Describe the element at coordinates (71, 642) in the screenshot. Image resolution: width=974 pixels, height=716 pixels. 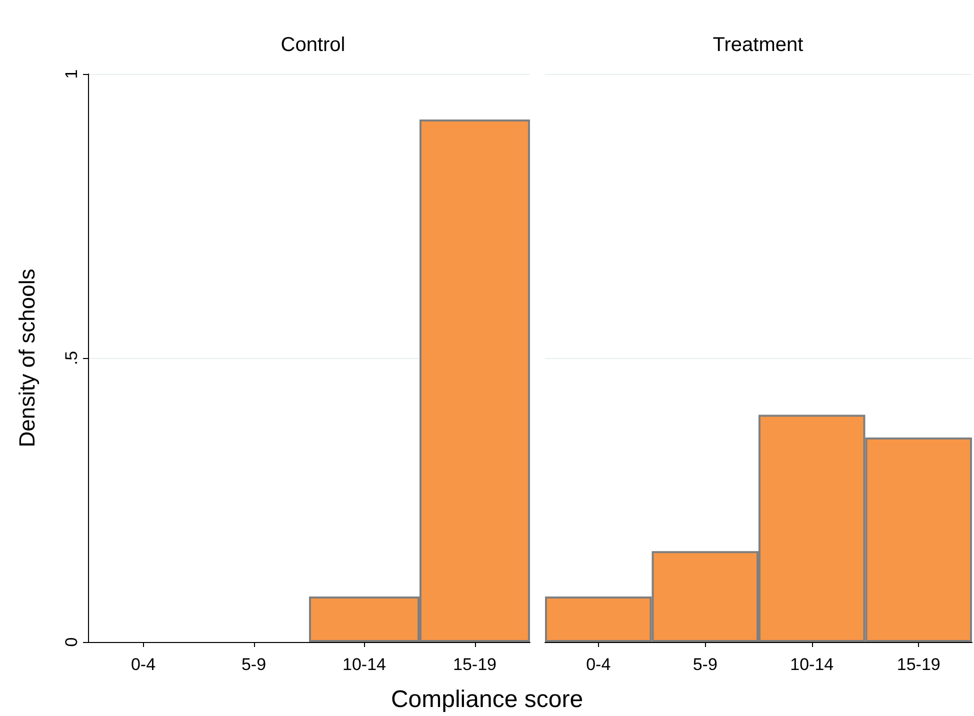
I see `y-tick-label: 0` at that location.